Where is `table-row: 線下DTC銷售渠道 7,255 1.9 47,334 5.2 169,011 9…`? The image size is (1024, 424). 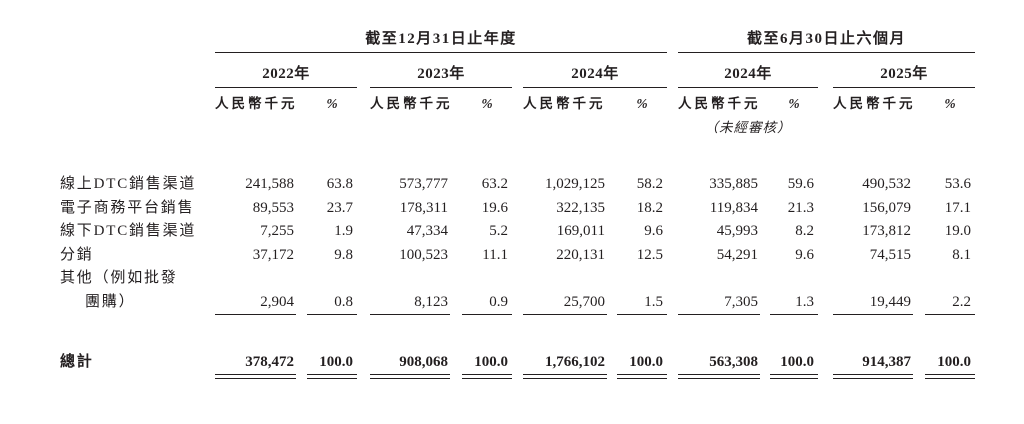
table-row: 線下DTC銷售渠道 7,255 1.9 47,334 5.2 169,011 9… is located at coordinates (542, 232).